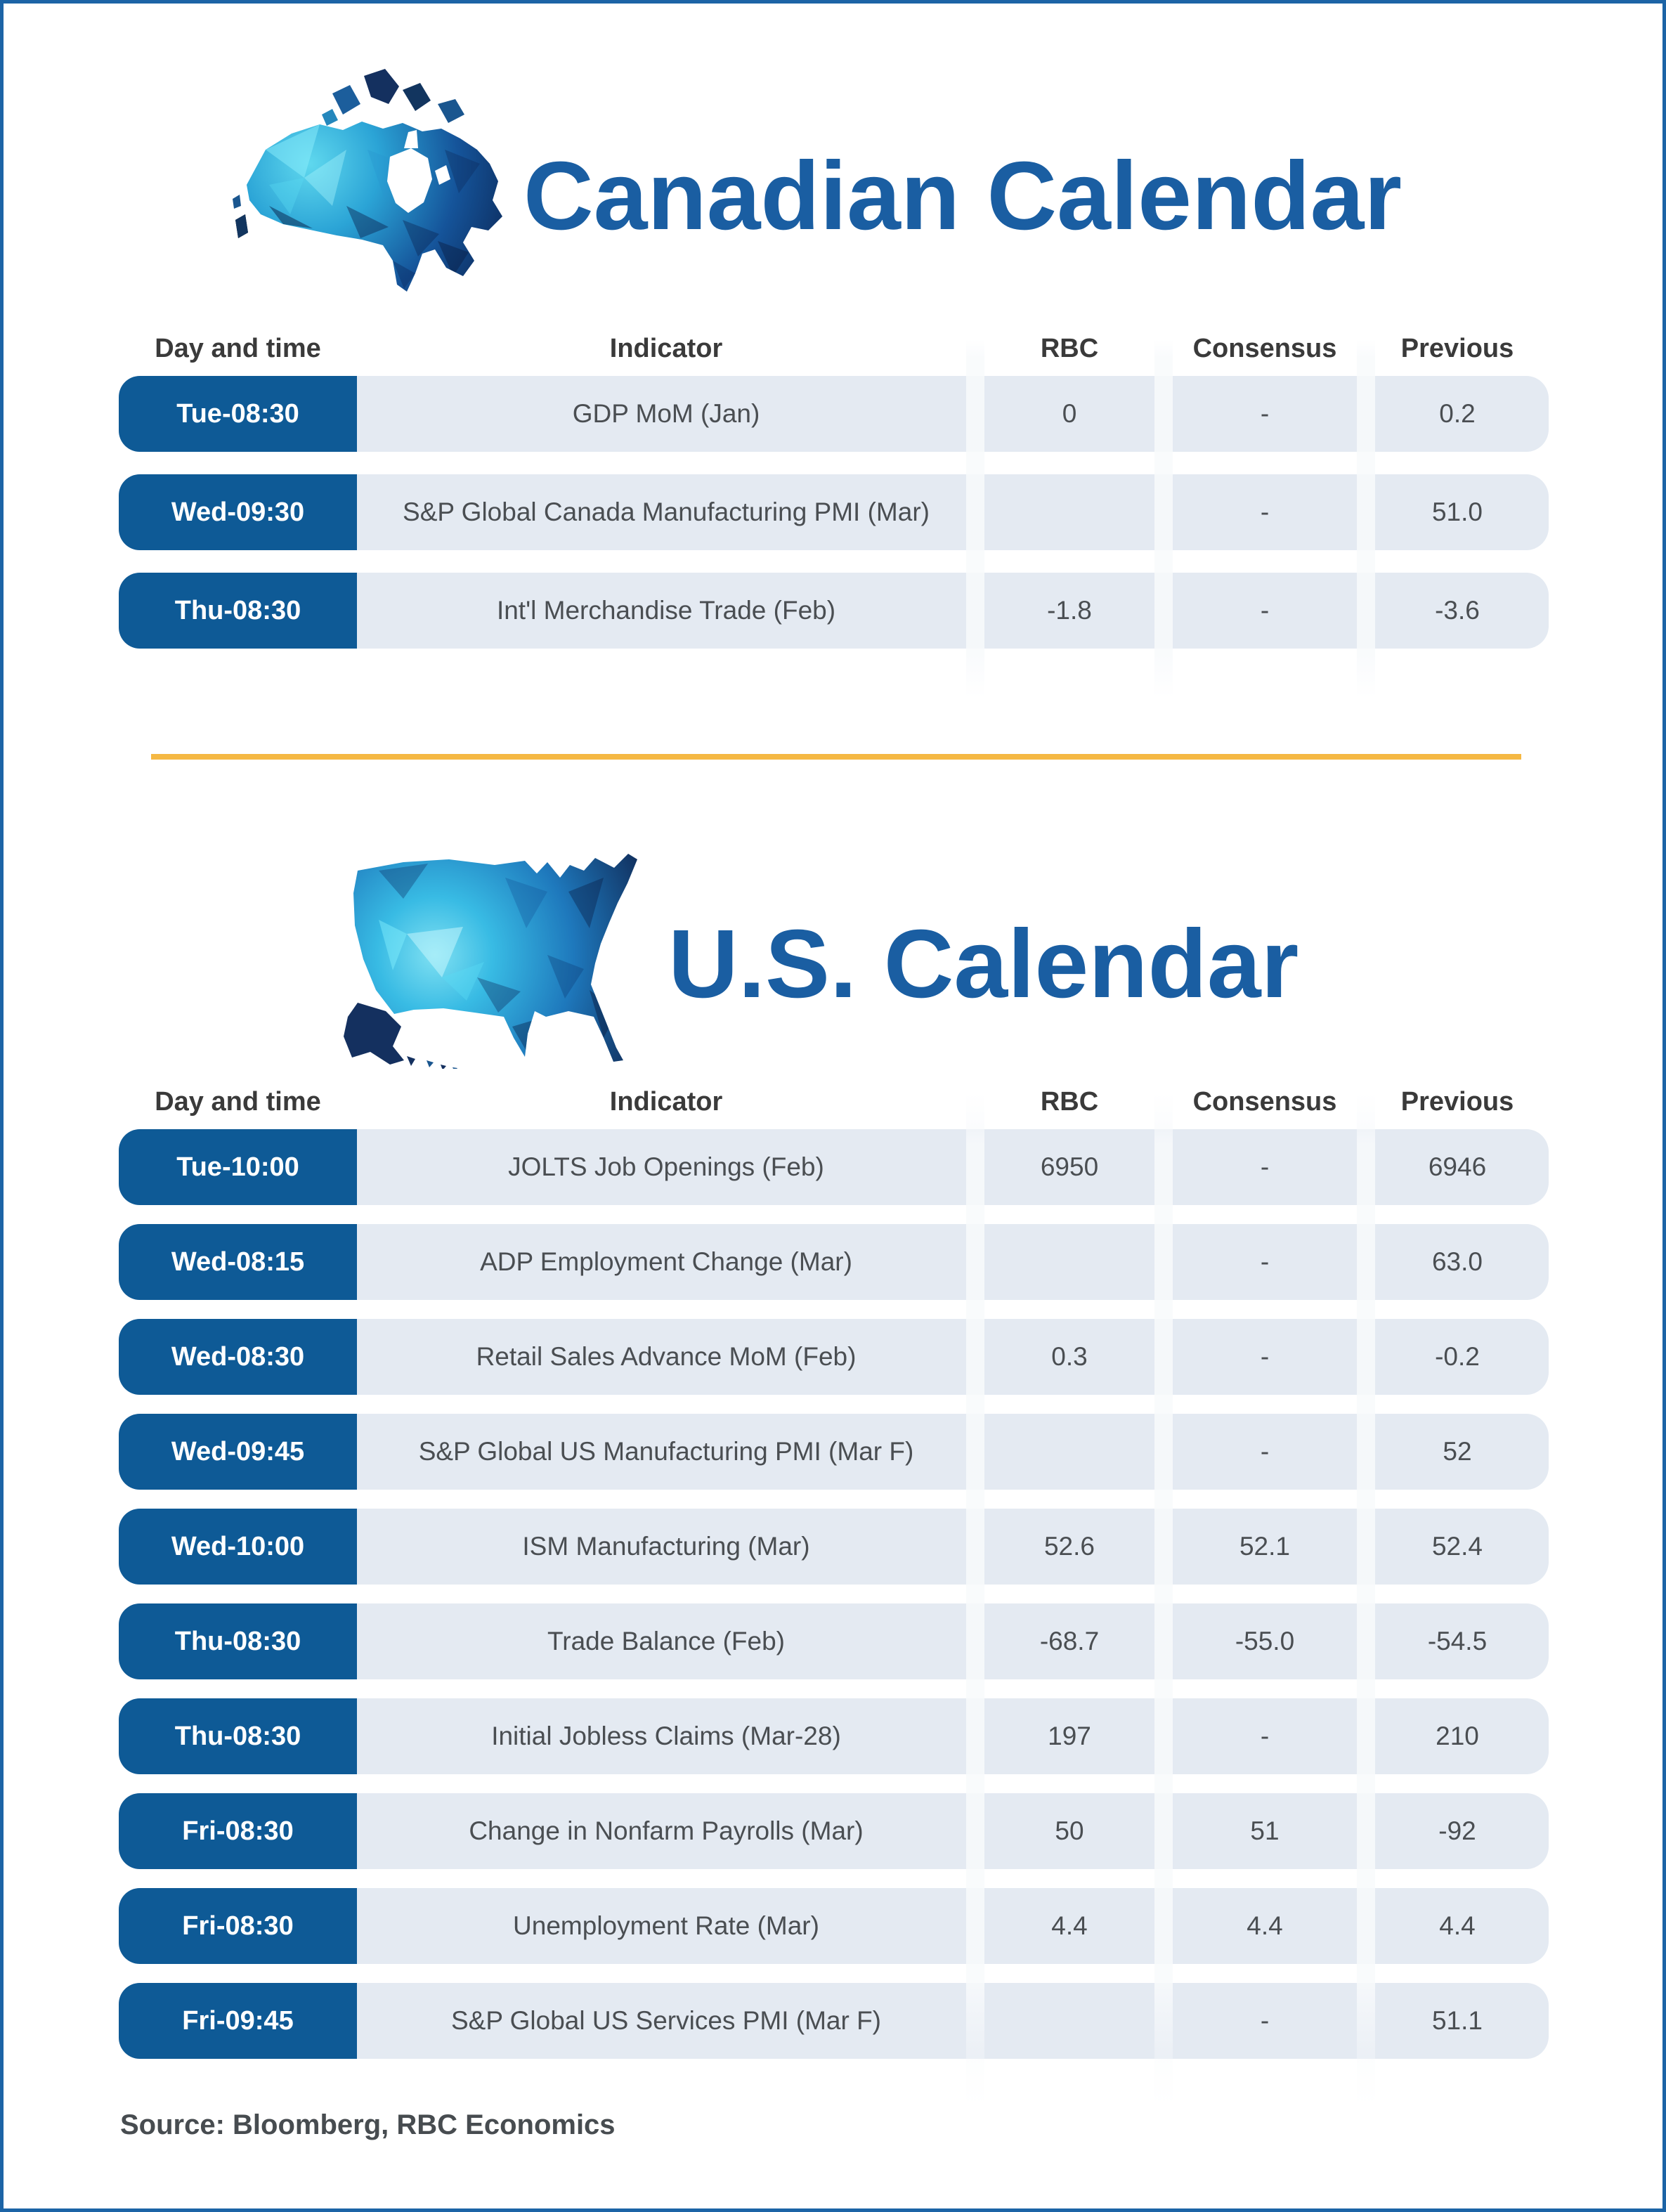 This screenshot has height=2212, width=1666. I want to click on canadian-calendar-title: Canadian Calendar, so click(963, 195).